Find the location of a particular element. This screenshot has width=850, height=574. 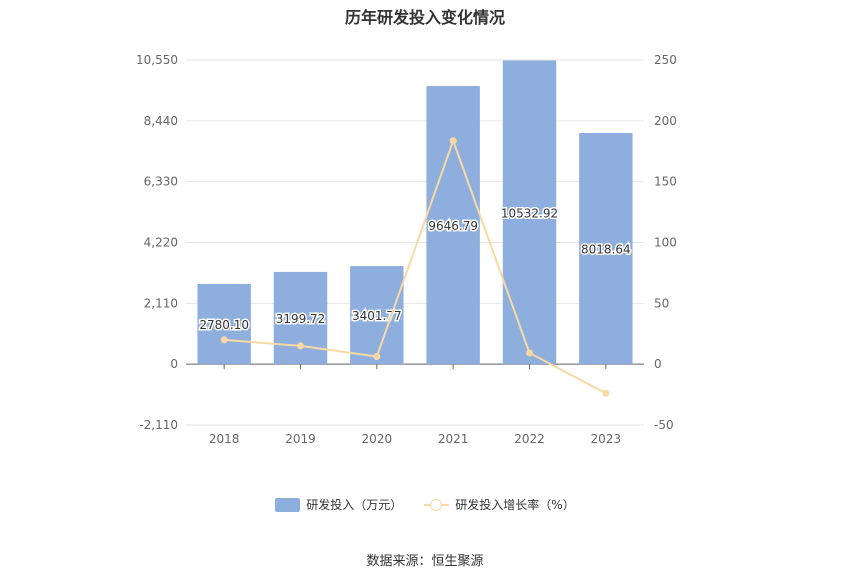

y-right-tick-label: 200 is located at coordinates (665, 121).